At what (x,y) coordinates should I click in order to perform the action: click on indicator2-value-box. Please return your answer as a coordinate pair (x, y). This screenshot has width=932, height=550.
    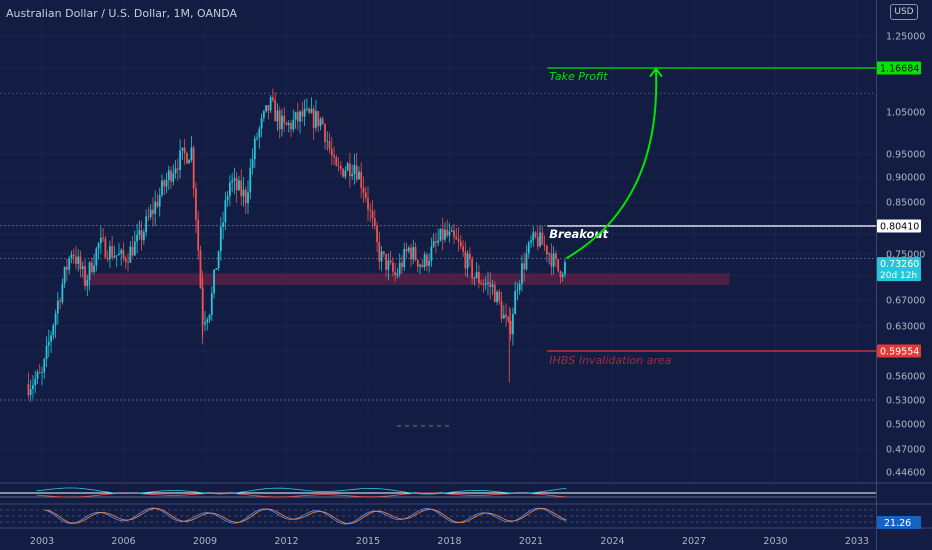
    Looking at the image, I should click on (899, 522).